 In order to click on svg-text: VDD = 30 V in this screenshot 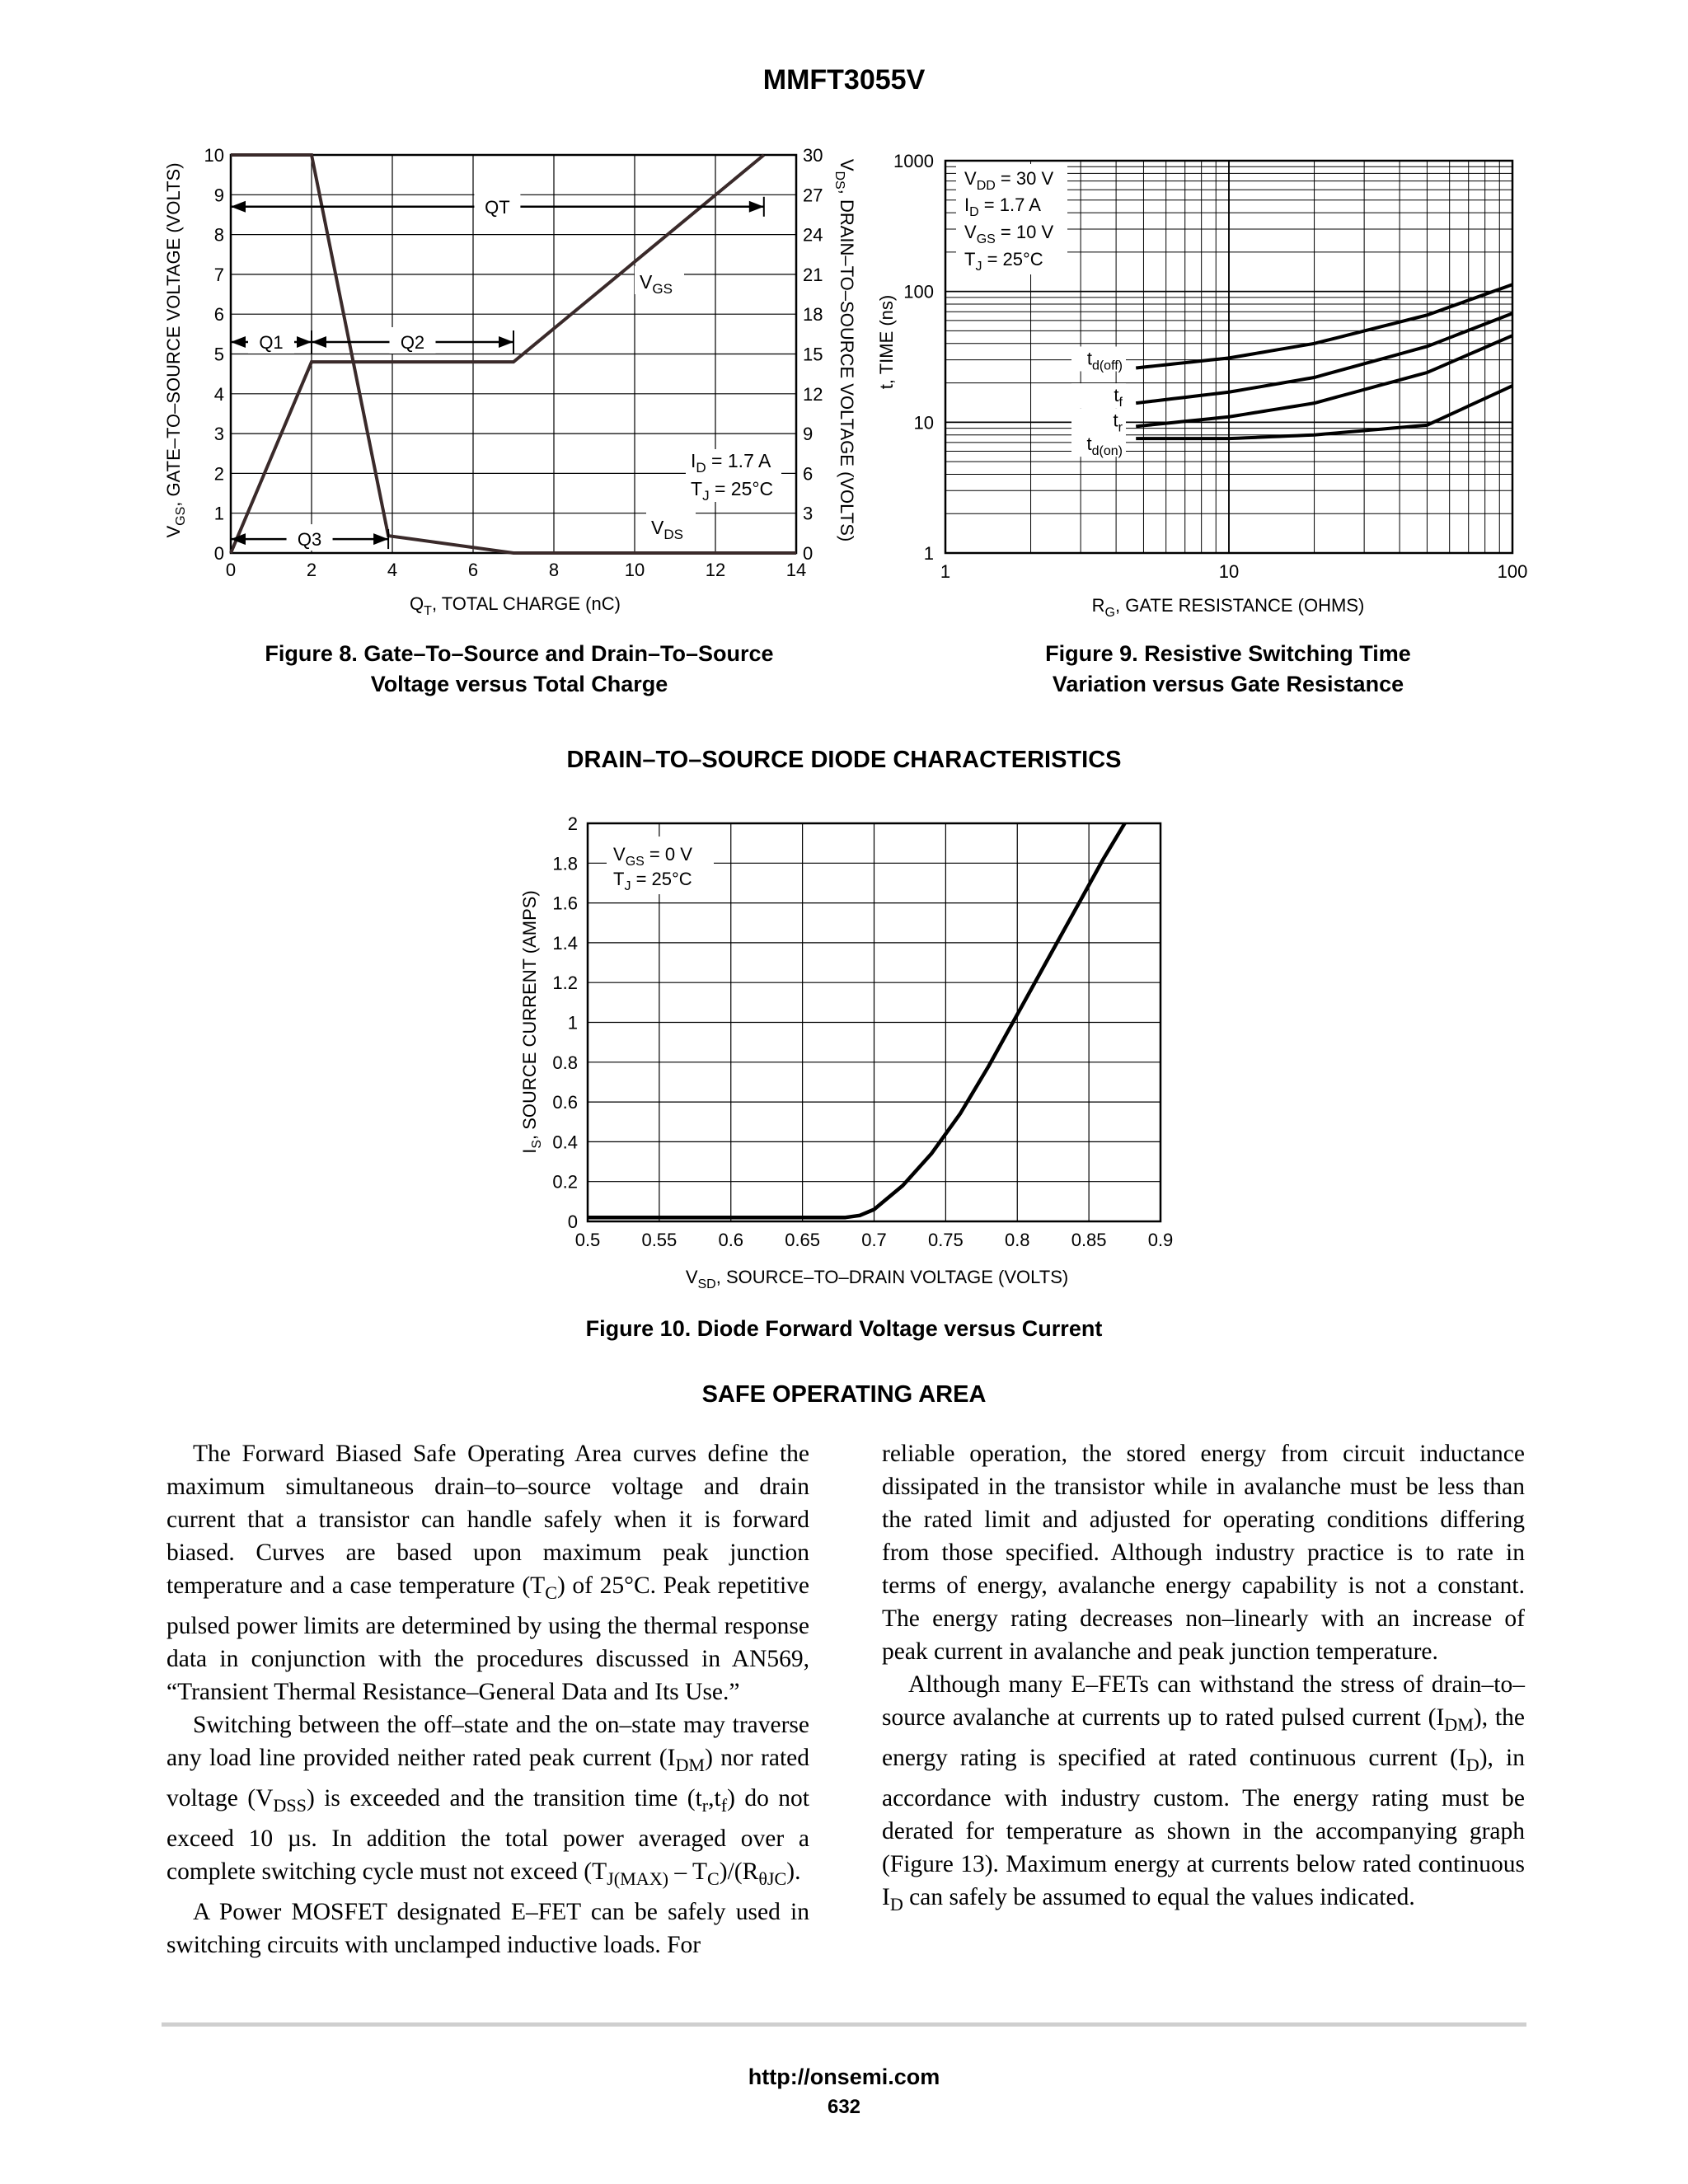, I will do `click(1009, 180)`.